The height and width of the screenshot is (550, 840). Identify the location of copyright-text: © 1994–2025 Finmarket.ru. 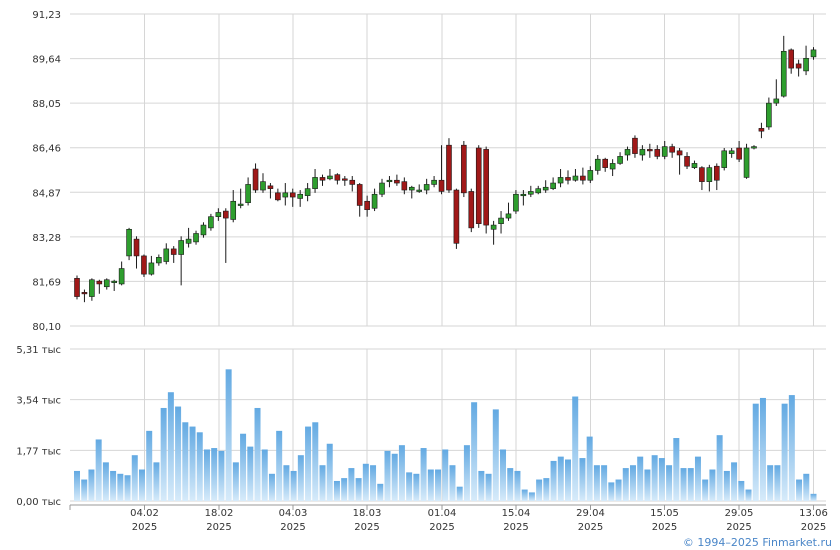
(757, 542).